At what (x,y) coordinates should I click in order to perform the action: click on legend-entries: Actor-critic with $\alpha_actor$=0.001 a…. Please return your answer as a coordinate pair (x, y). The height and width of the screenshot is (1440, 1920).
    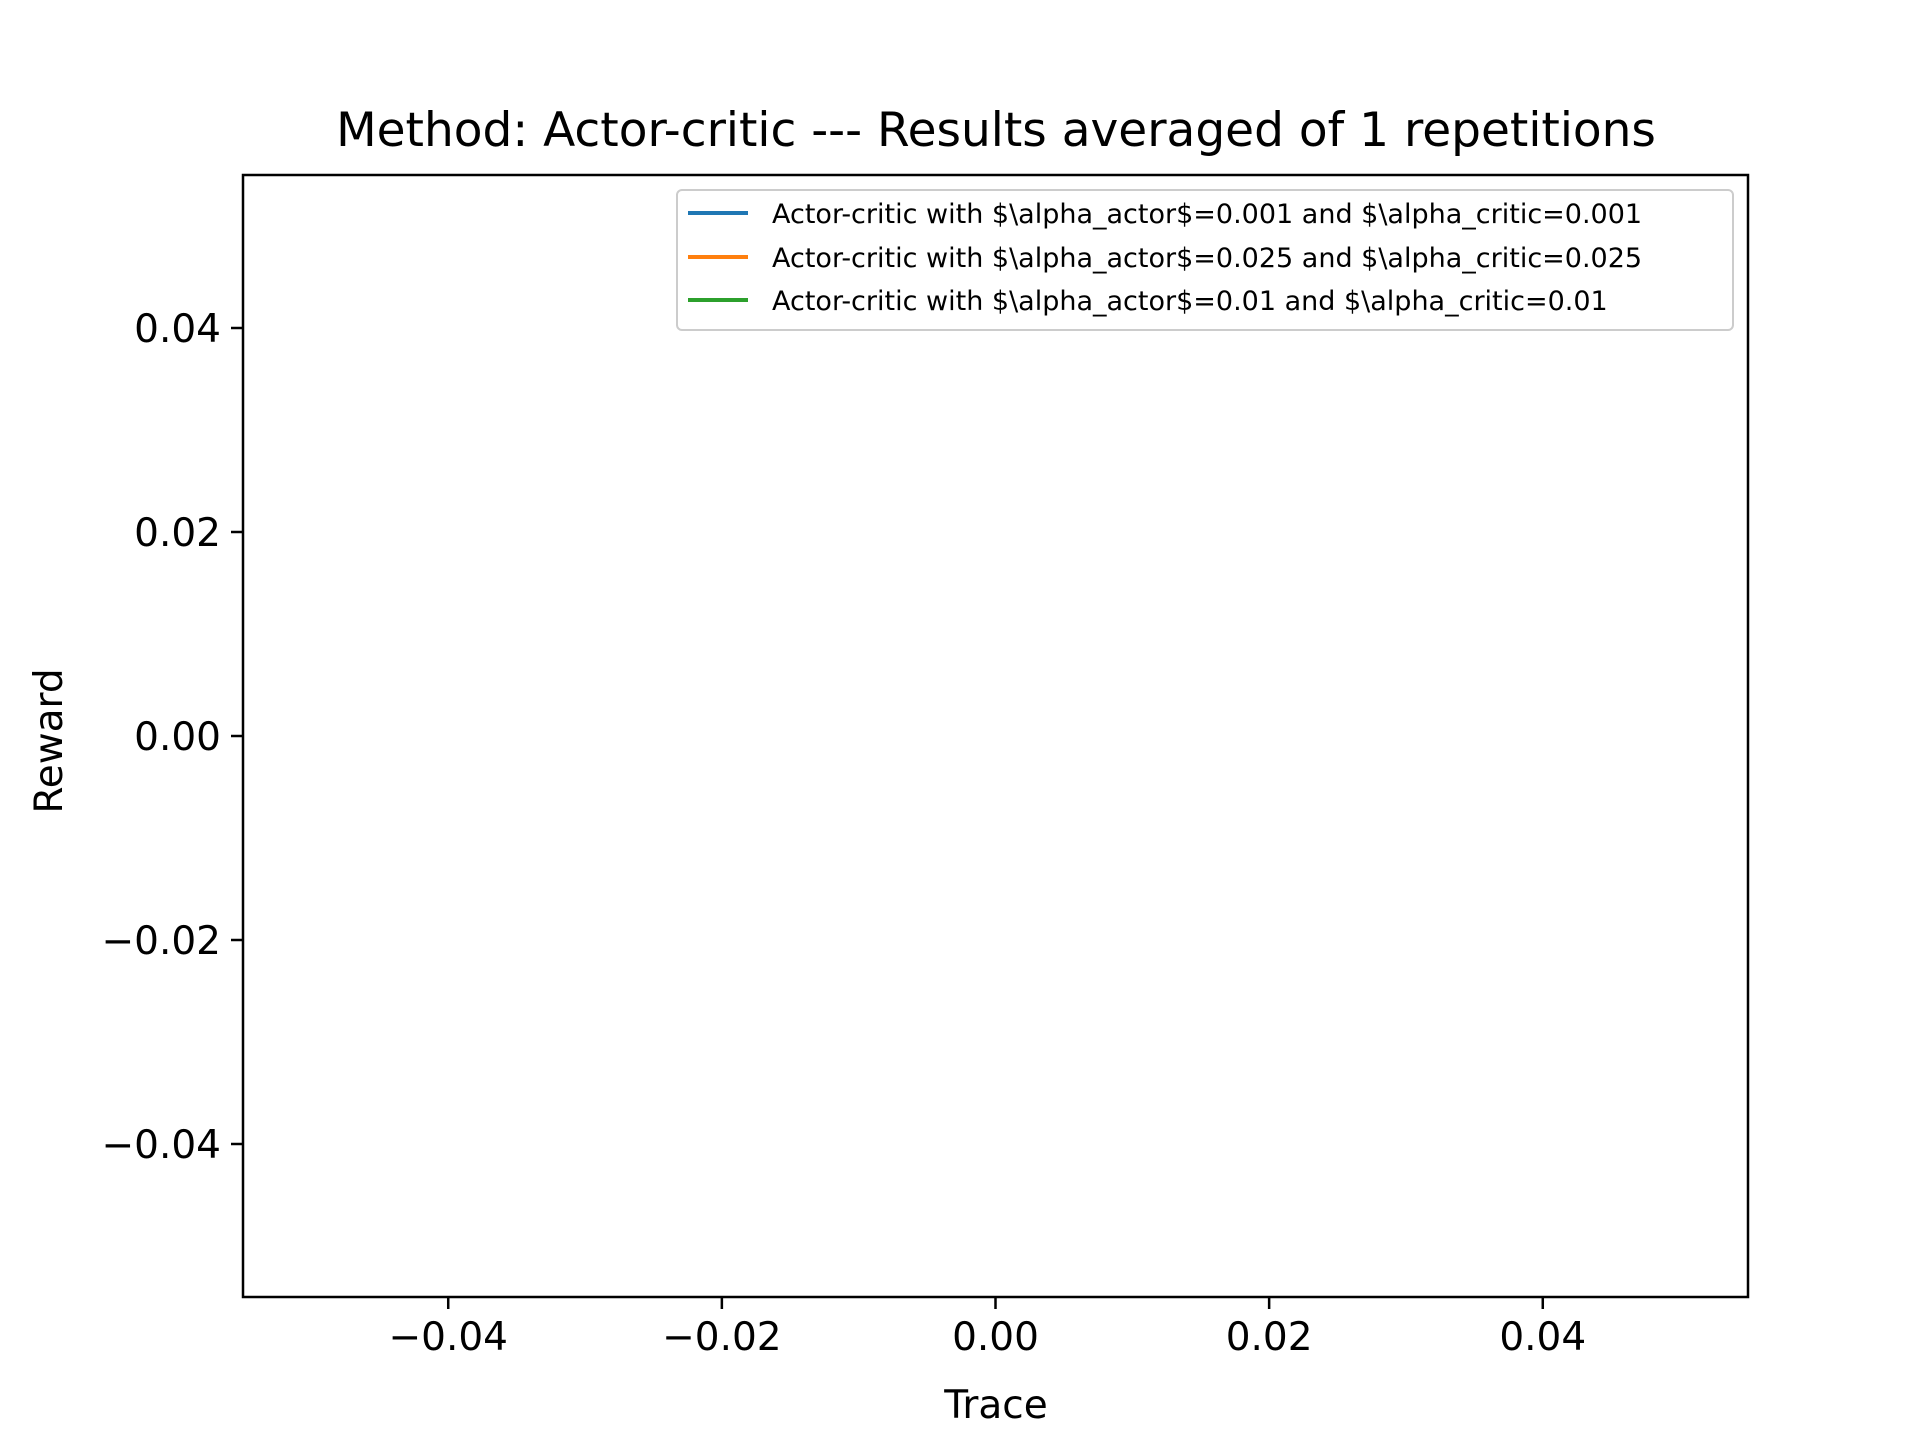
    Looking at the image, I should click on (1165, 258).